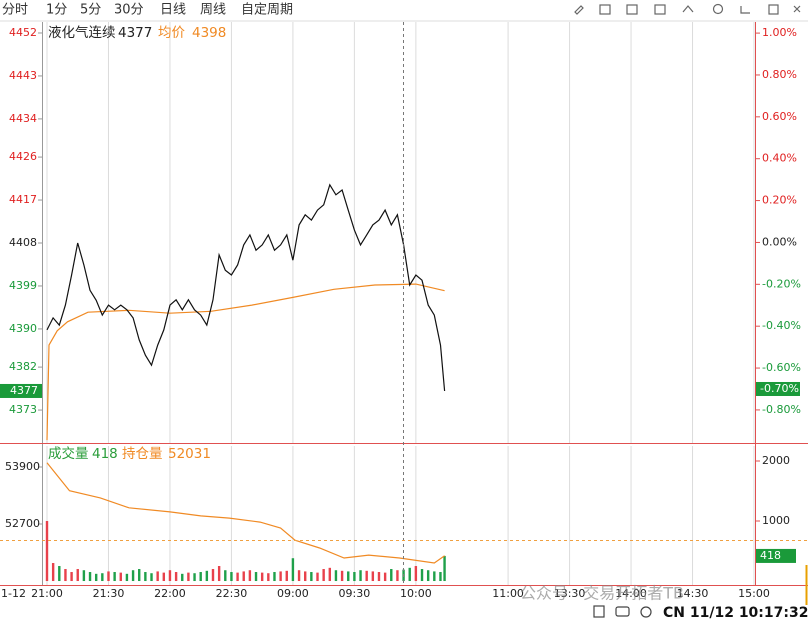  I want to click on status-icons, so click(622, 611).